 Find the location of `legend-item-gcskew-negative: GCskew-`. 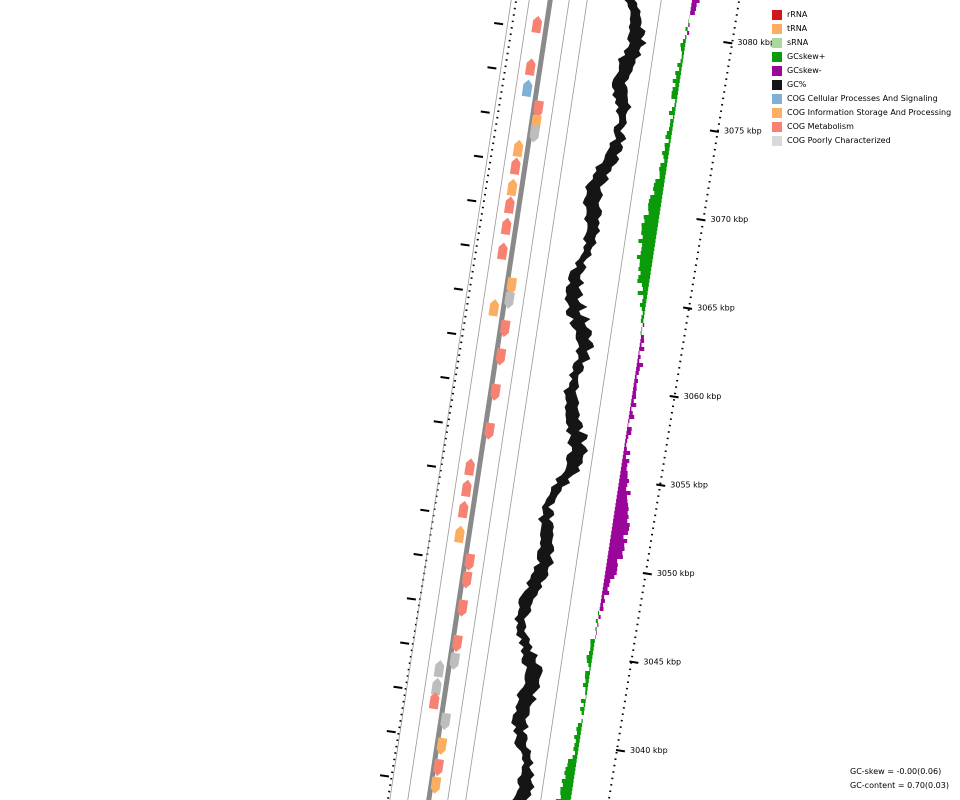

legend-item-gcskew-negative: GCskew- is located at coordinates (861, 71).